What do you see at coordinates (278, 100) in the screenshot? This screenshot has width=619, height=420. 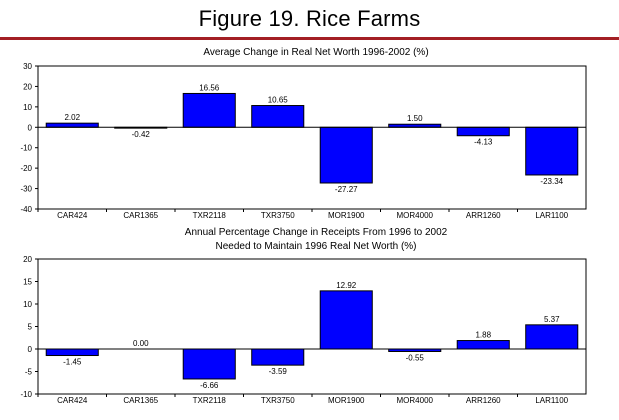 I see `chart1-data-label-txr3750: 10.65` at bounding box center [278, 100].